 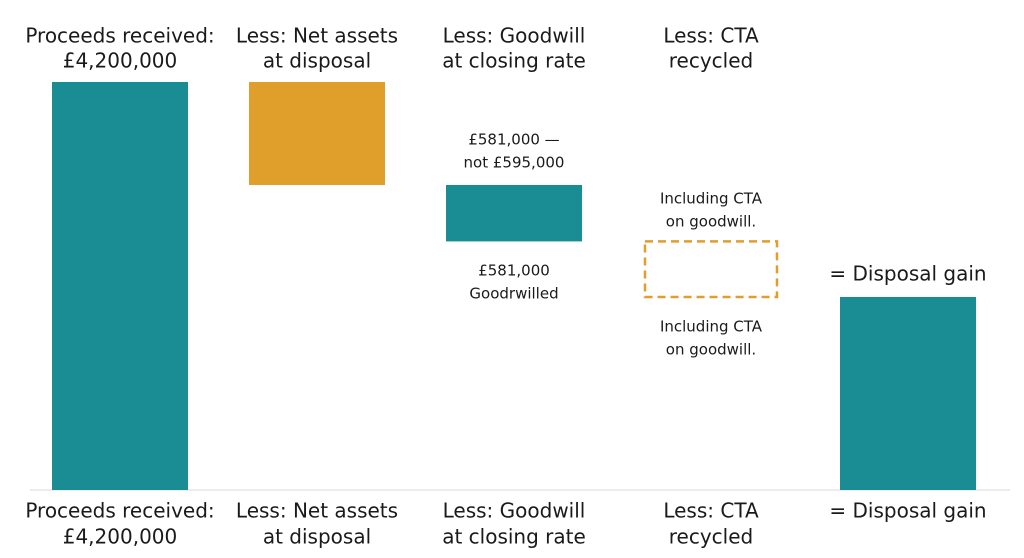 What do you see at coordinates (514, 36) in the screenshot?
I see `category-label: Less: Goodwill` at bounding box center [514, 36].